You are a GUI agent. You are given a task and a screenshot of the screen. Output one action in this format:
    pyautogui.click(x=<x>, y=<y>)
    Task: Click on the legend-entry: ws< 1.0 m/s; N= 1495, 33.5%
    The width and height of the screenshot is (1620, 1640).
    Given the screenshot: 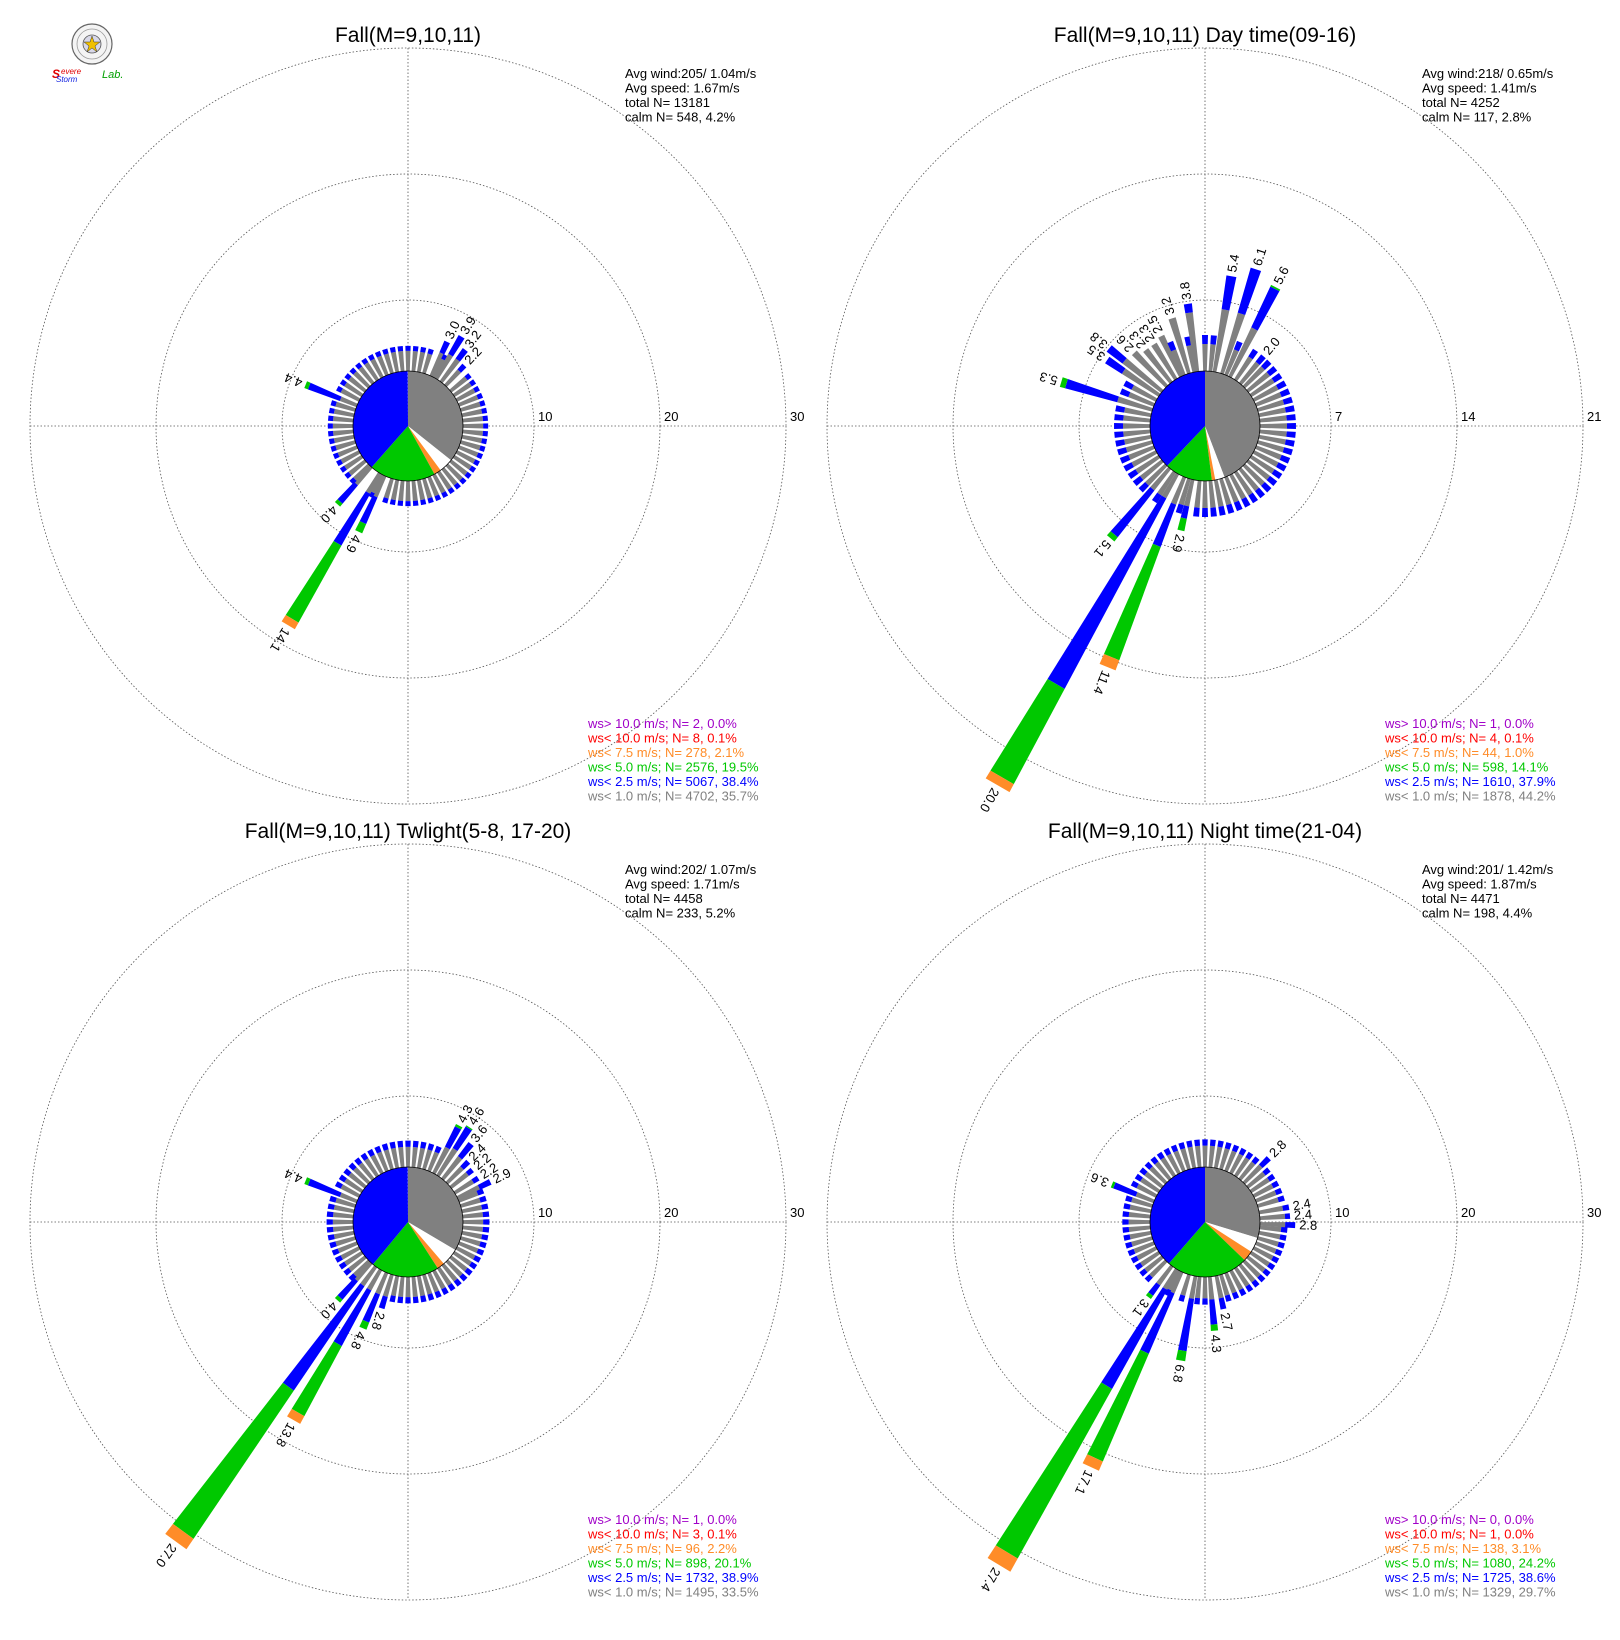 What is the action you would take?
    pyautogui.click(x=673, y=1592)
    